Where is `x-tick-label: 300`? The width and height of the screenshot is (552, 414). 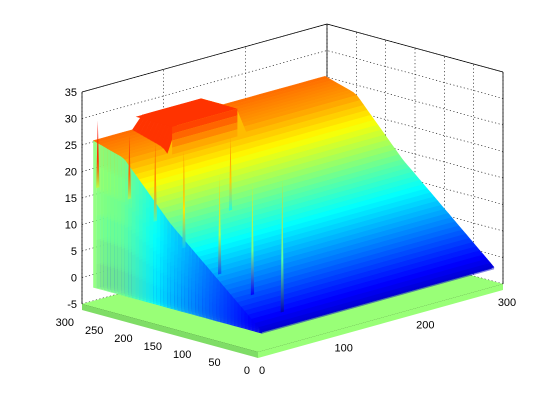
x-tick-label: 300 is located at coordinates (507, 303).